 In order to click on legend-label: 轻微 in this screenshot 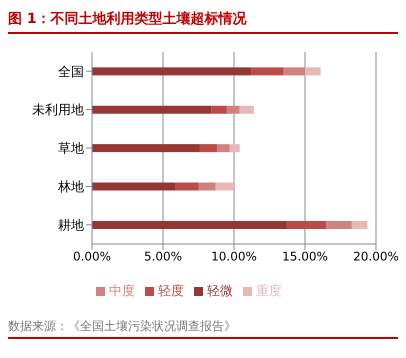, I will do `click(220, 291)`.